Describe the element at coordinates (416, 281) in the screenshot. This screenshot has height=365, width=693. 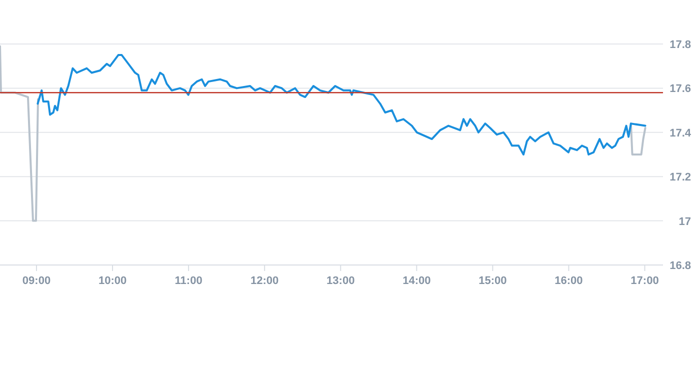
I see `x-tick-label: 14:00` at that location.